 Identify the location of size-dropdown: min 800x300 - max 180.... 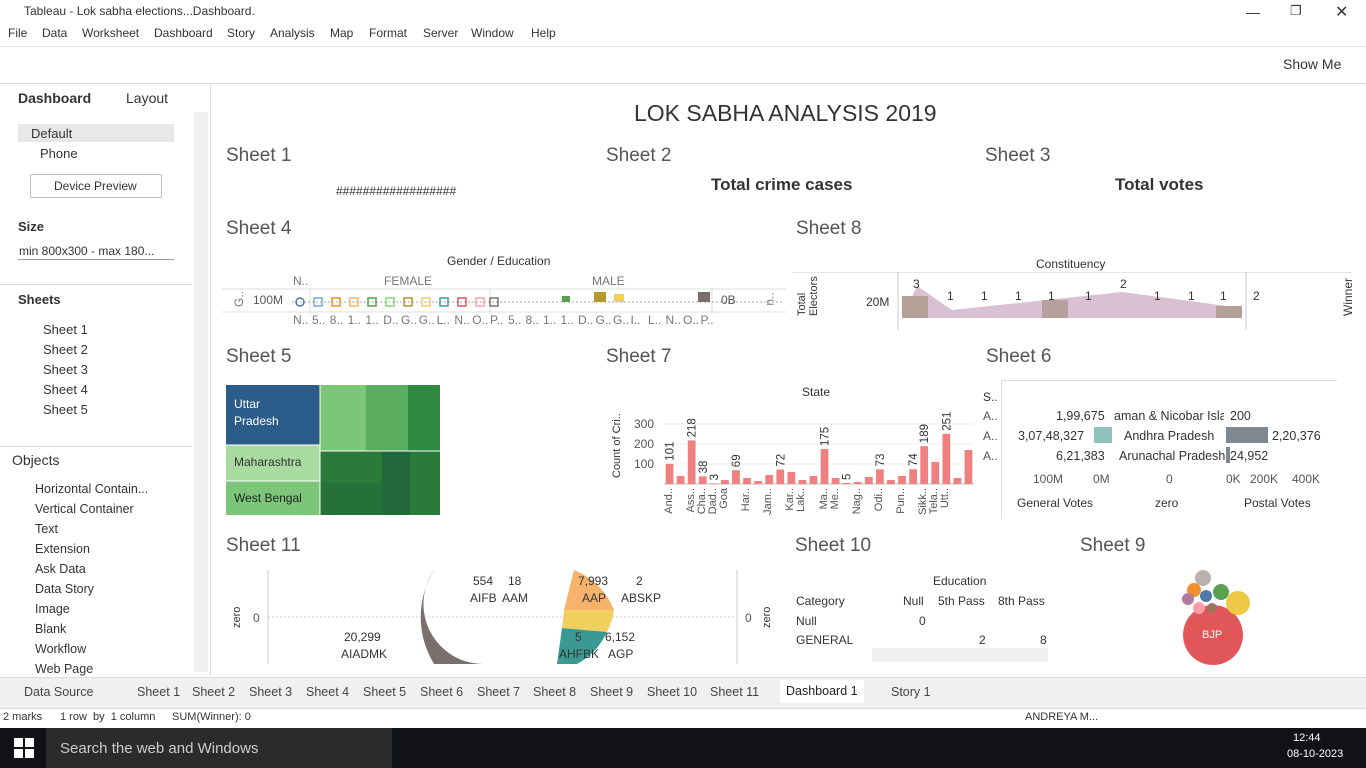
(87, 251).